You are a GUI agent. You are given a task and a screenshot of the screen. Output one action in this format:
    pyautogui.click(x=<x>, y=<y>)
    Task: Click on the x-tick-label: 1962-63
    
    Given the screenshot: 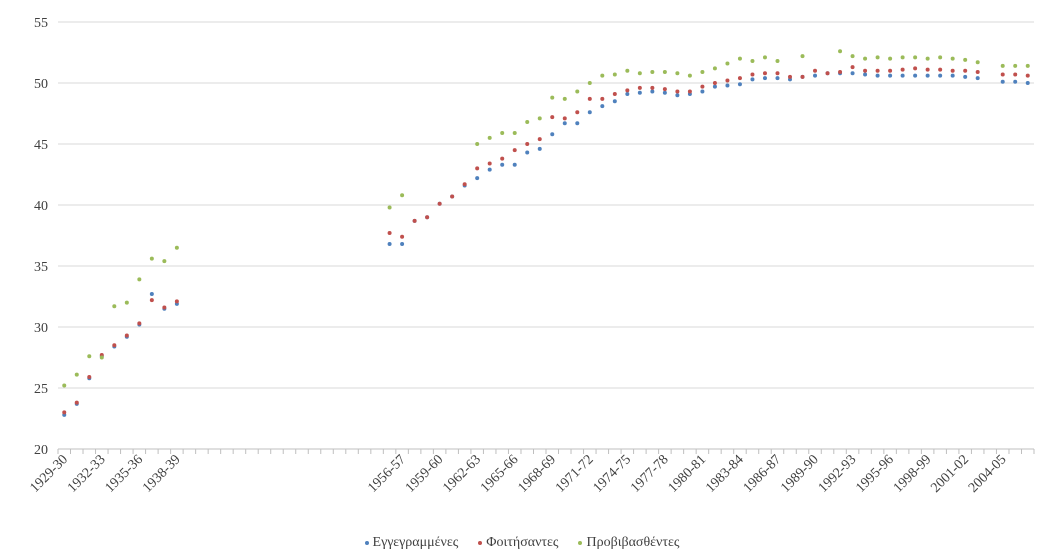 What is the action you would take?
    pyautogui.click(x=462, y=474)
    